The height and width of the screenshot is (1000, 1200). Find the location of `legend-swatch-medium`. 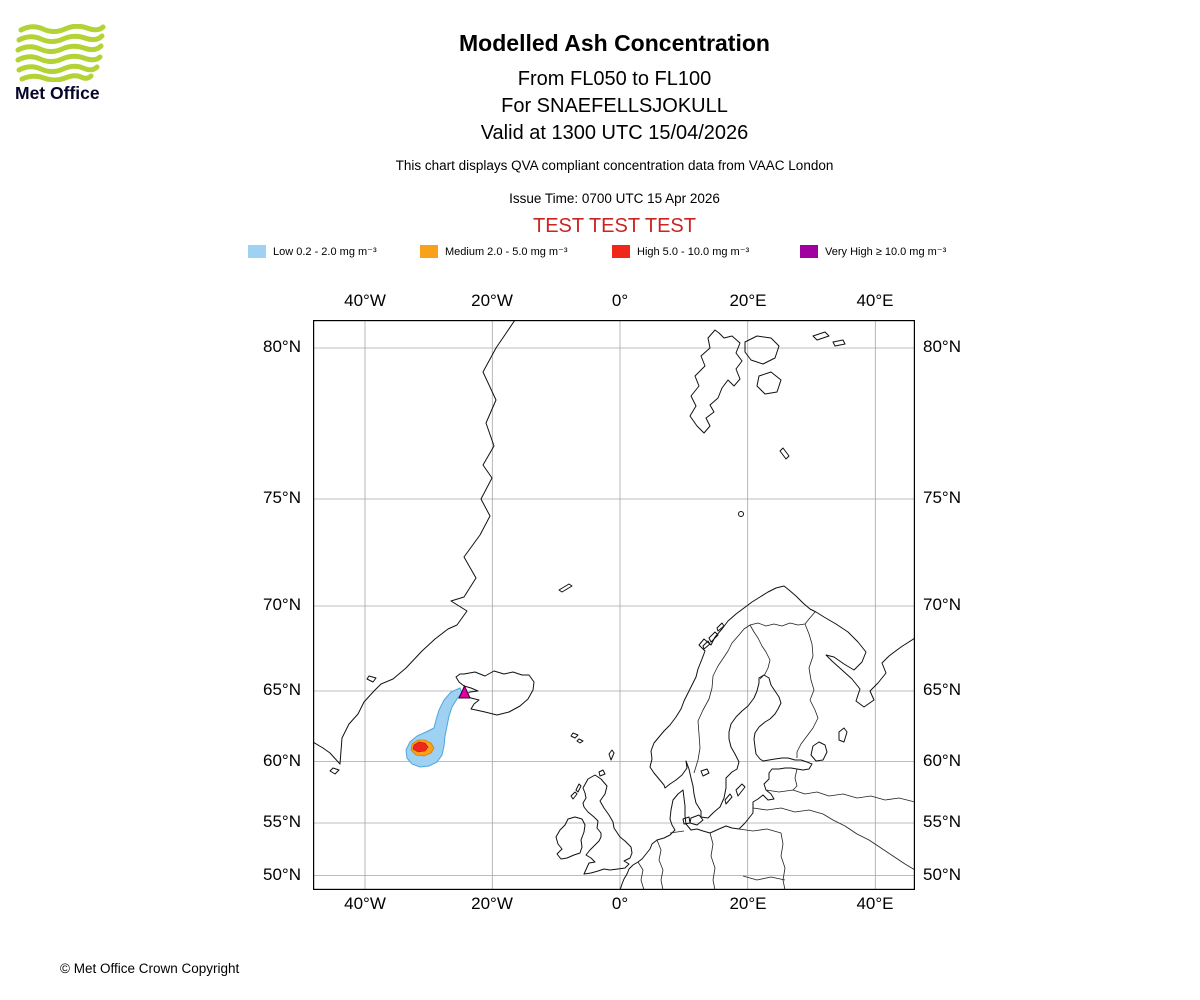

legend-swatch-medium is located at coordinates (429, 251).